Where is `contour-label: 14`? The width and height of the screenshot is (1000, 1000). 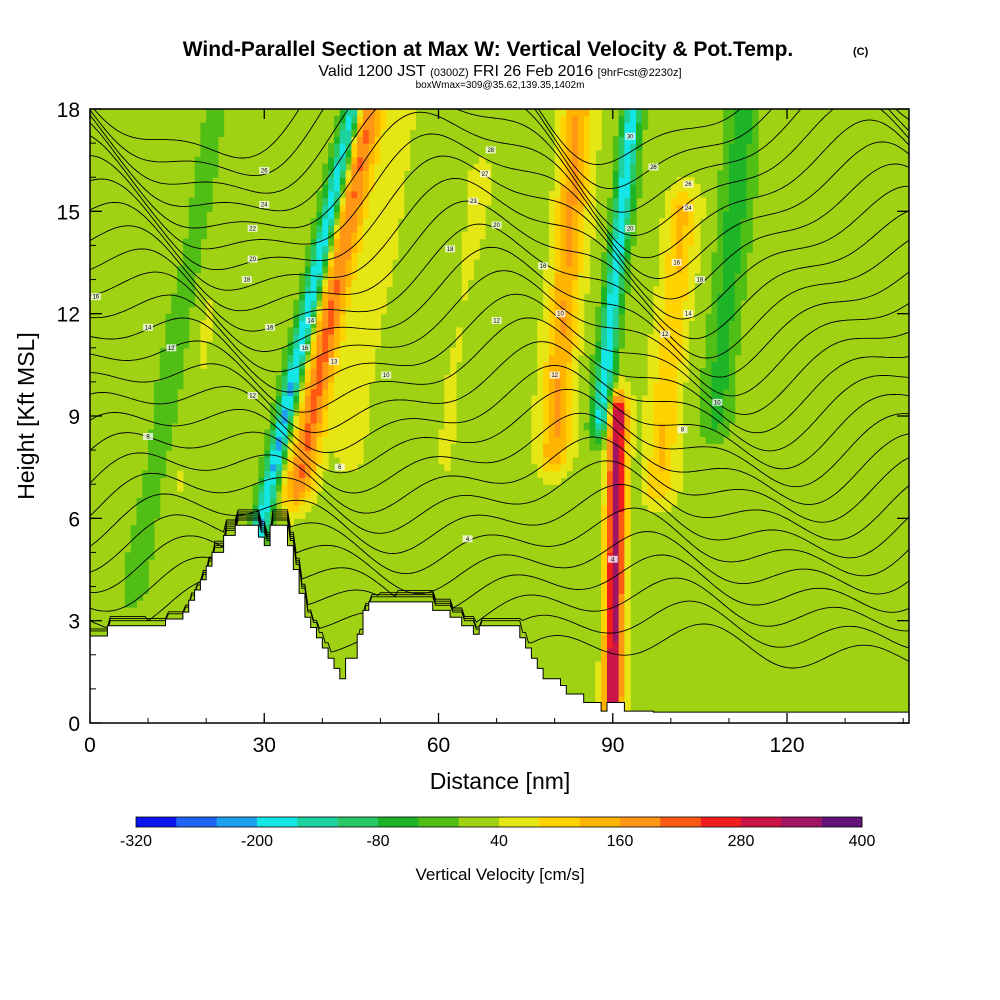 contour-label: 14 is located at coordinates (688, 315).